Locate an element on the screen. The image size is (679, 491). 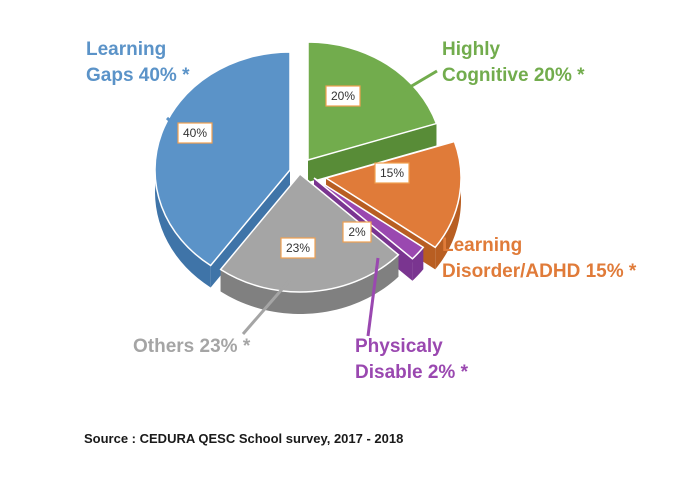
category-label: Disable 2% * is located at coordinates (412, 372).